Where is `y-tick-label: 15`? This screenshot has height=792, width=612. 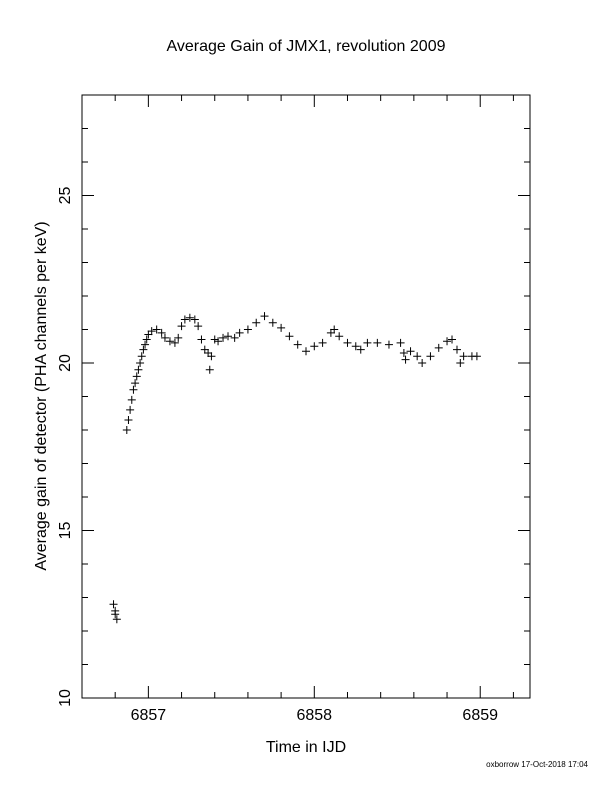 y-tick-label: 15 is located at coordinates (65, 531).